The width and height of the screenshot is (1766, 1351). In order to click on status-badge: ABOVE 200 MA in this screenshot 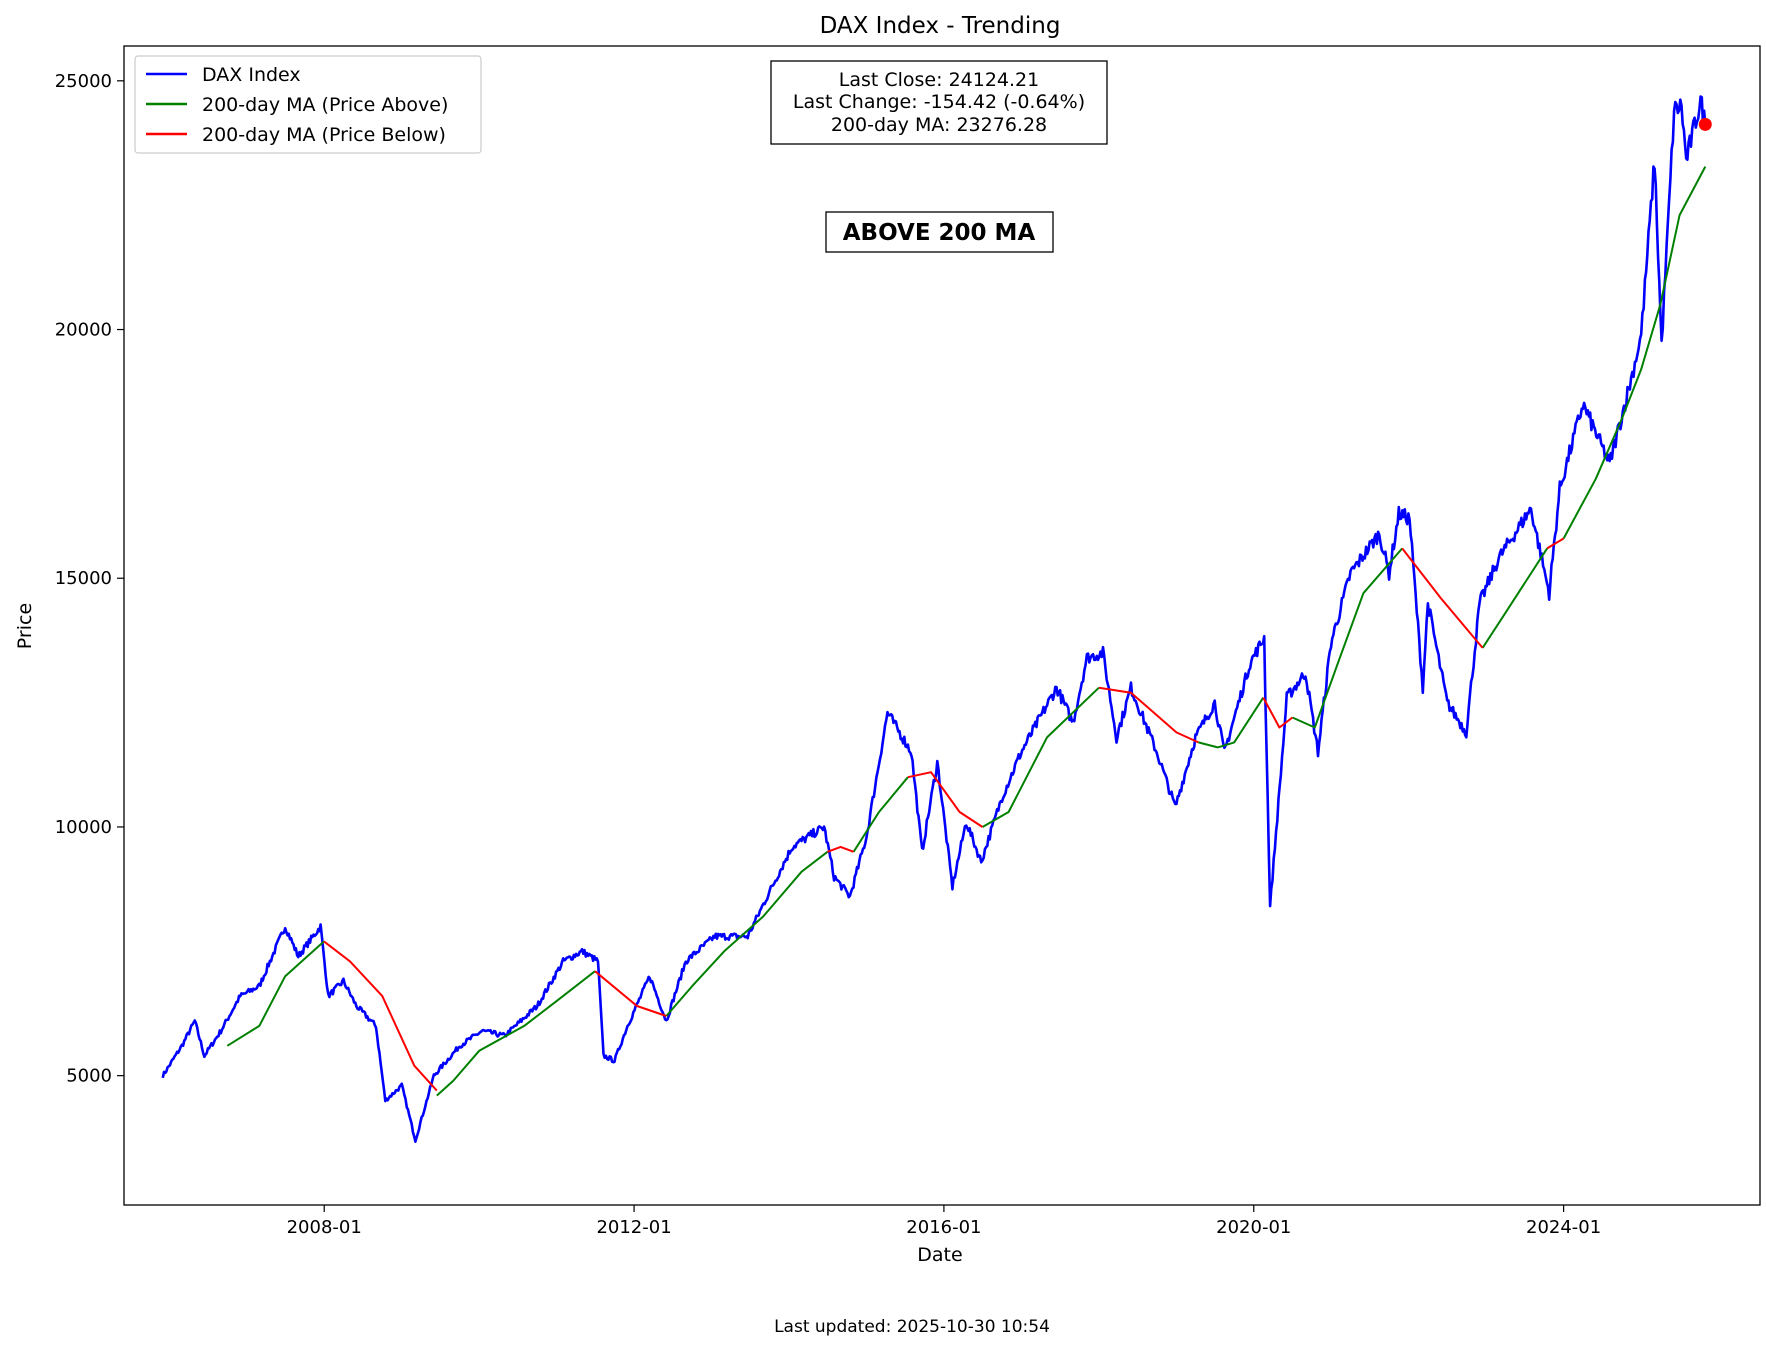, I will do `click(939, 232)`.